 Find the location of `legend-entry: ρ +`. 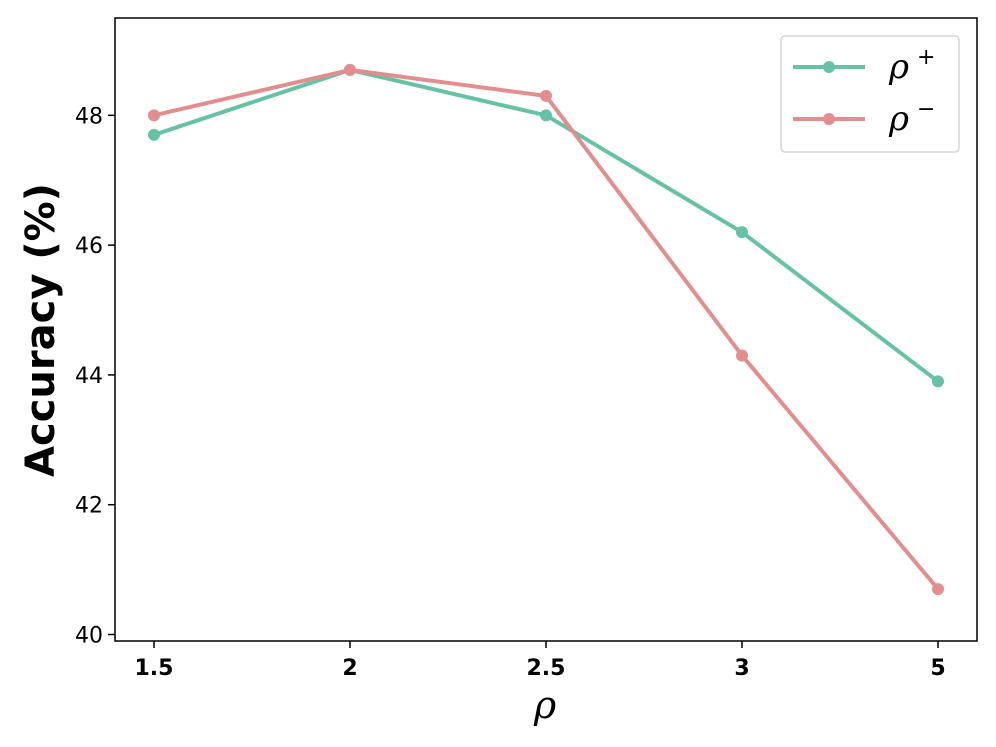

legend-entry: ρ + is located at coordinates (864, 66).